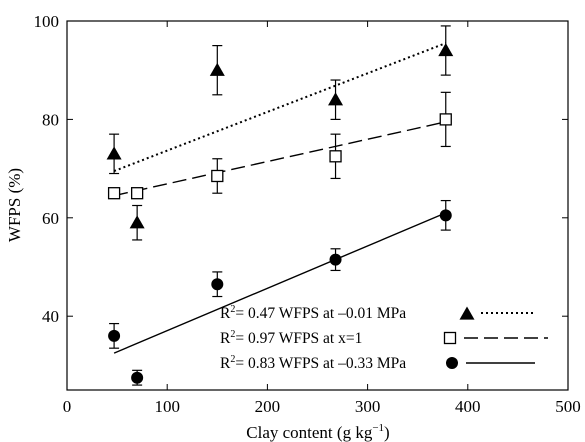 Image resolution: width=585 pixels, height=442 pixels. What do you see at coordinates (50, 218) in the screenshot?
I see `y-tick-label: 60` at bounding box center [50, 218].